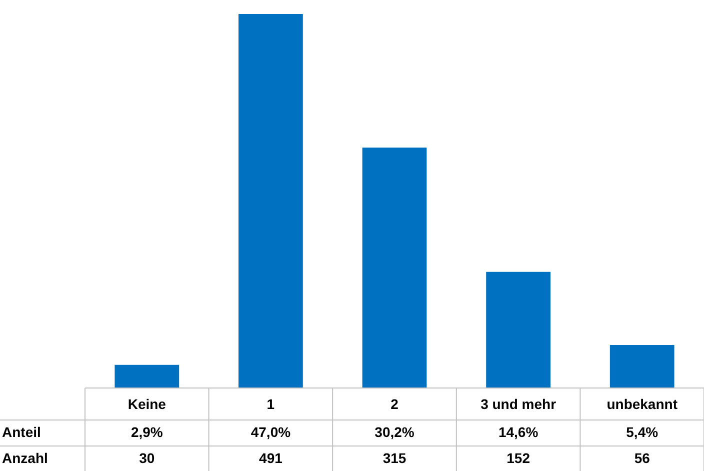 The height and width of the screenshot is (471, 704). I want to click on x-tick-label: unbekannt, so click(642, 404).